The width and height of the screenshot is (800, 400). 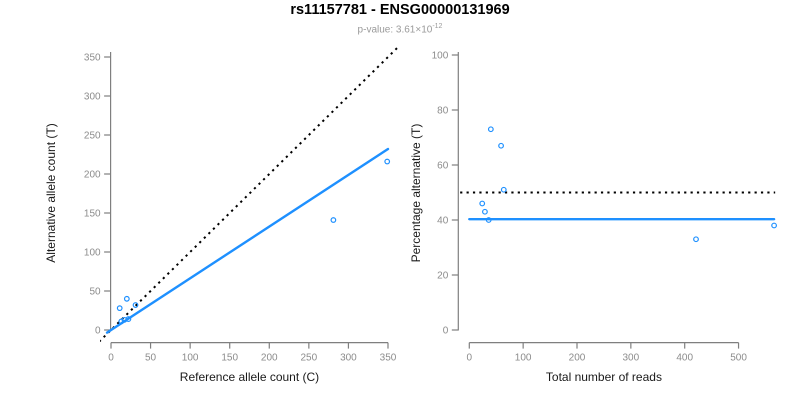 I want to click on x-tick-label: 250, so click(x=309, y=358).